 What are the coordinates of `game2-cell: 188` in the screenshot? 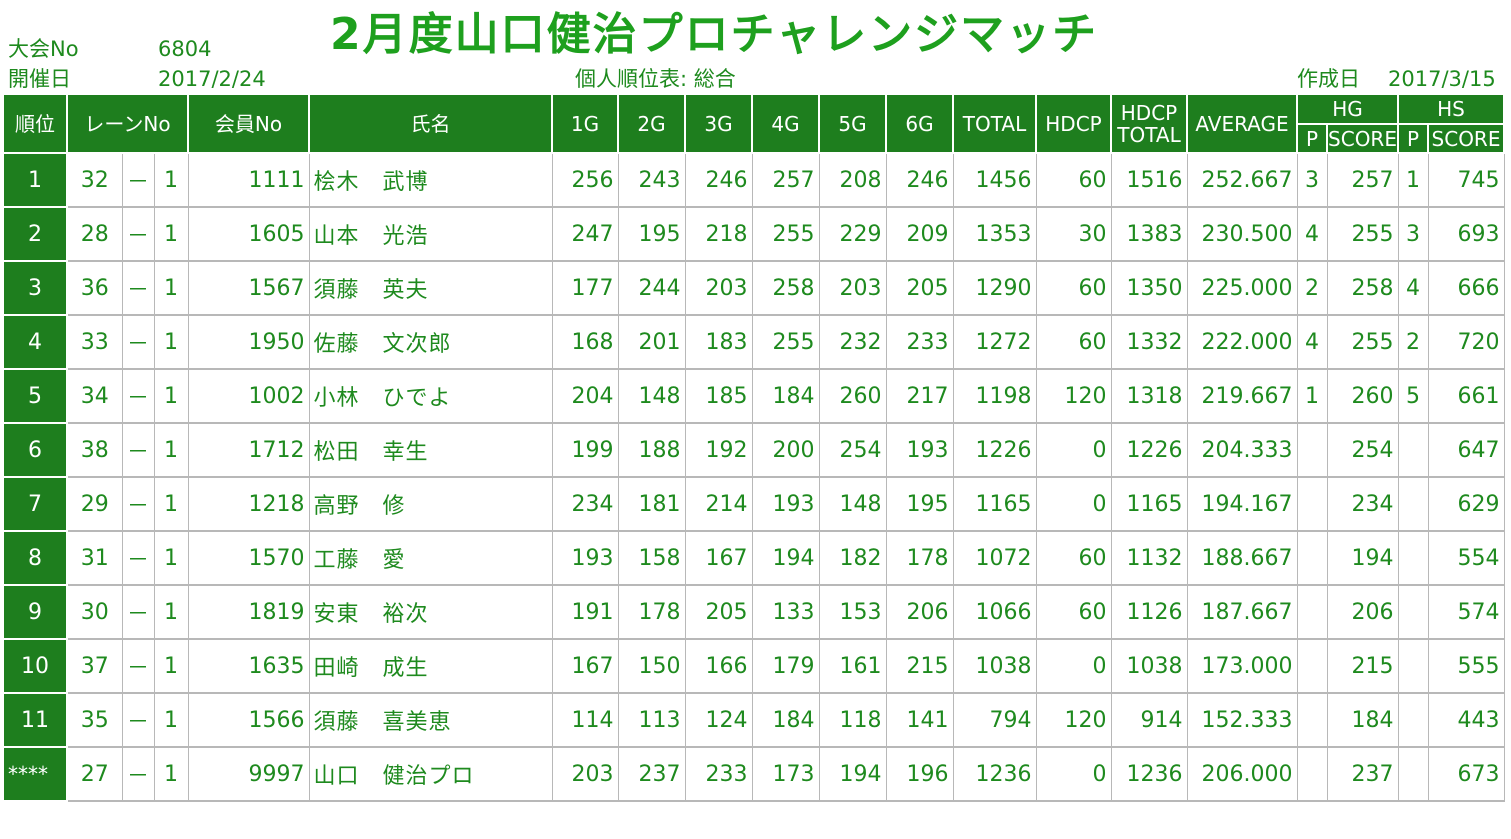 It's located at (652, 450).